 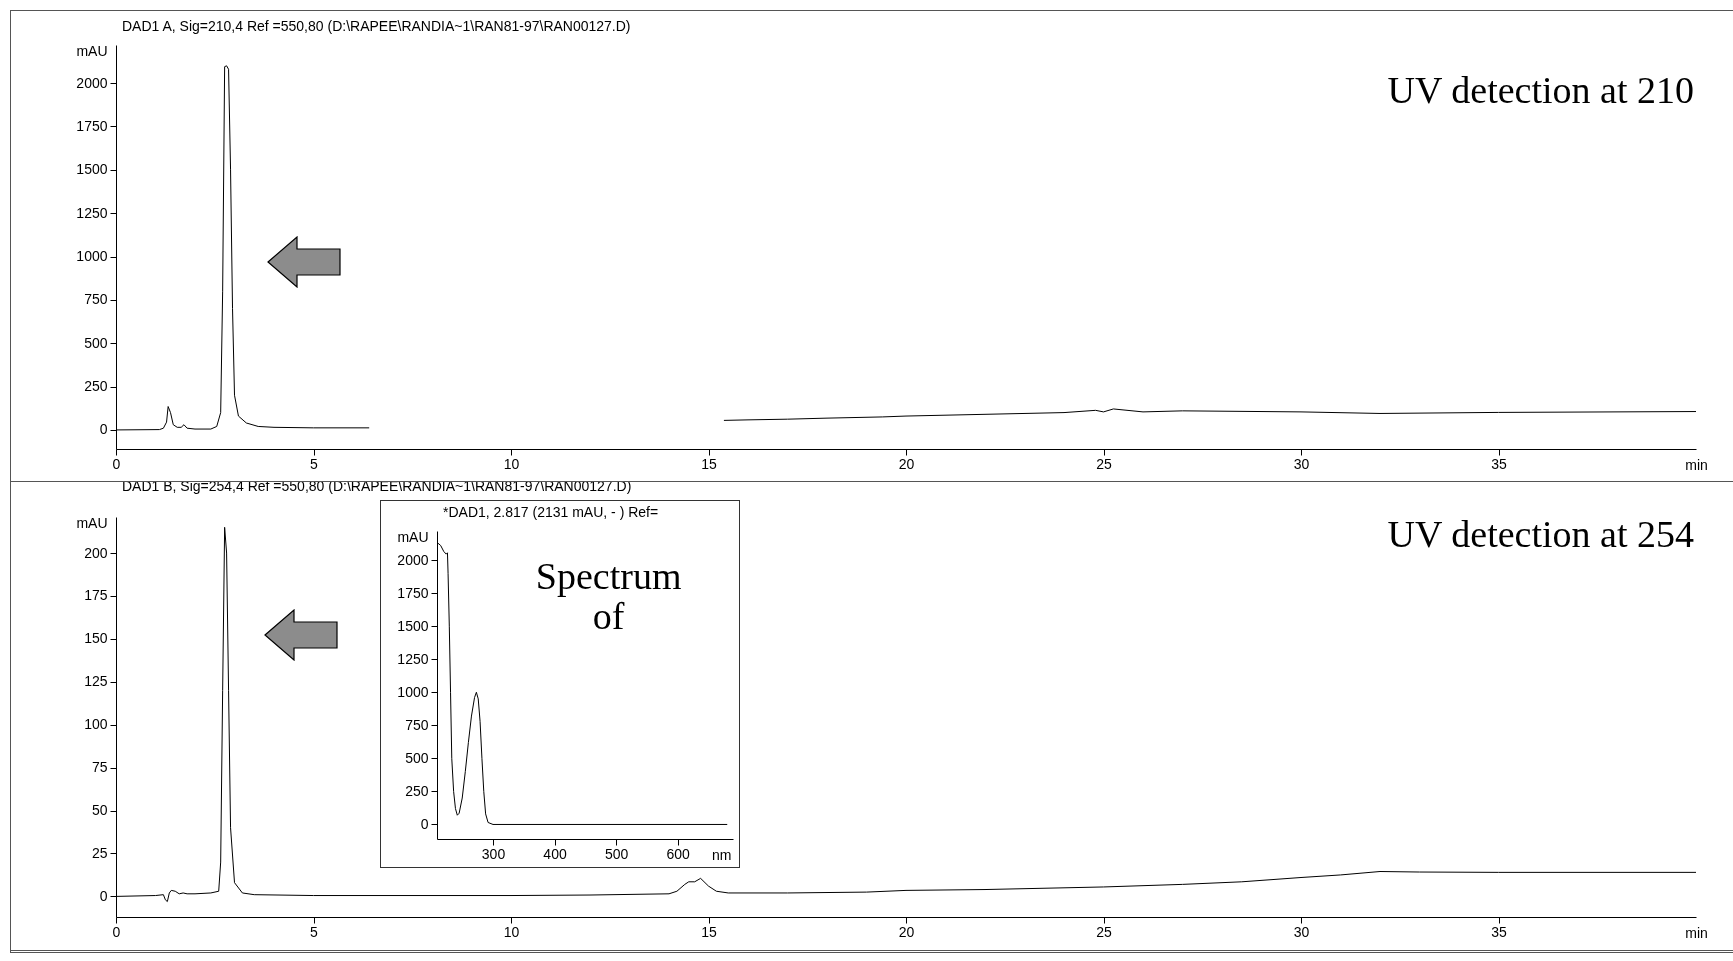 What do you see at coordinates (722, 854) in the screenshot?
I see `x-axis-title: nm` at bounding box center [722, 854].